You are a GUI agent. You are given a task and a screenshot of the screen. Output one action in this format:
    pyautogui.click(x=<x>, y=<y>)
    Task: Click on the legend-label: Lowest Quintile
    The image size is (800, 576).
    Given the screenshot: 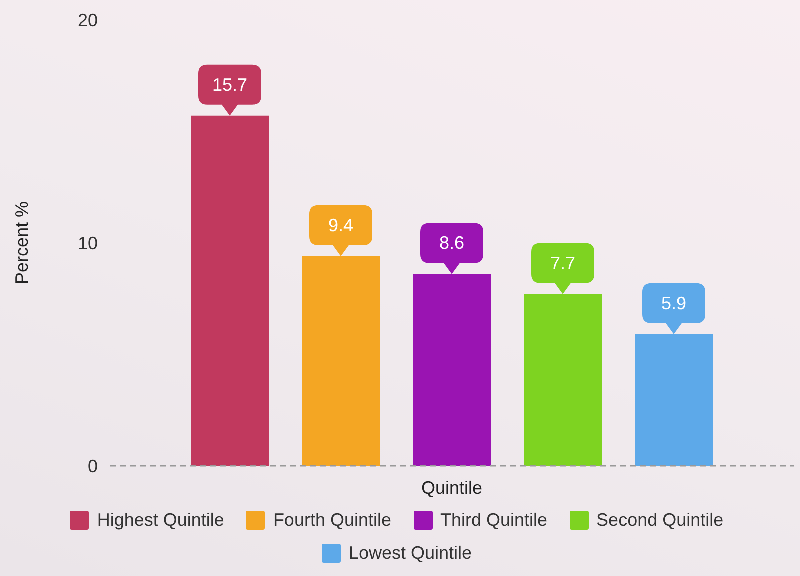 What is the action you would take?
    pyautogui.click(x=410, y=553)
    